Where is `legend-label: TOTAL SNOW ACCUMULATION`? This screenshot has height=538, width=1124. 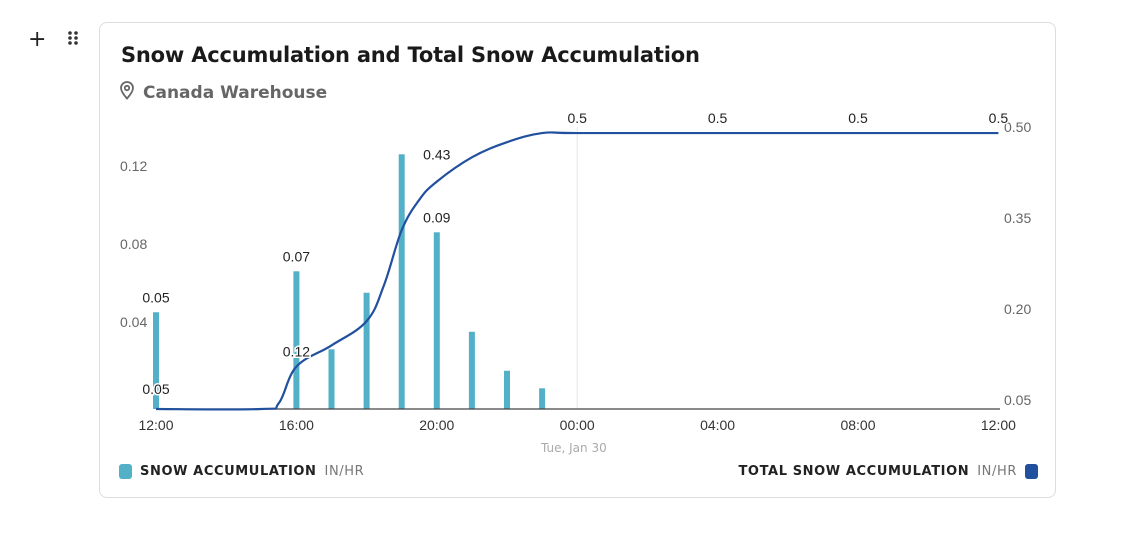
legend-label: TOTAL SNOW ACCUMULATION is located at coordinates (854, 471).